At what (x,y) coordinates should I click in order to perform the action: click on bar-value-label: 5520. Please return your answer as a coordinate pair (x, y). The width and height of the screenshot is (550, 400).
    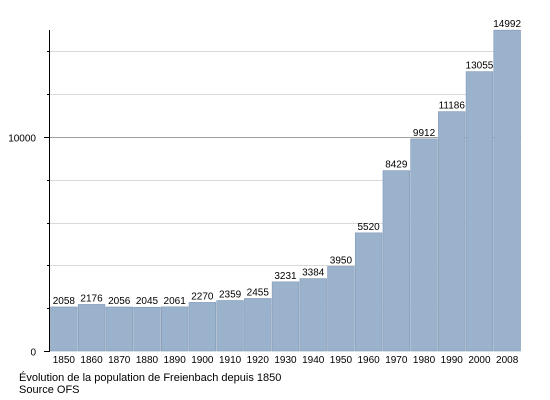
    Looking at the image, I should click on (368, 227).